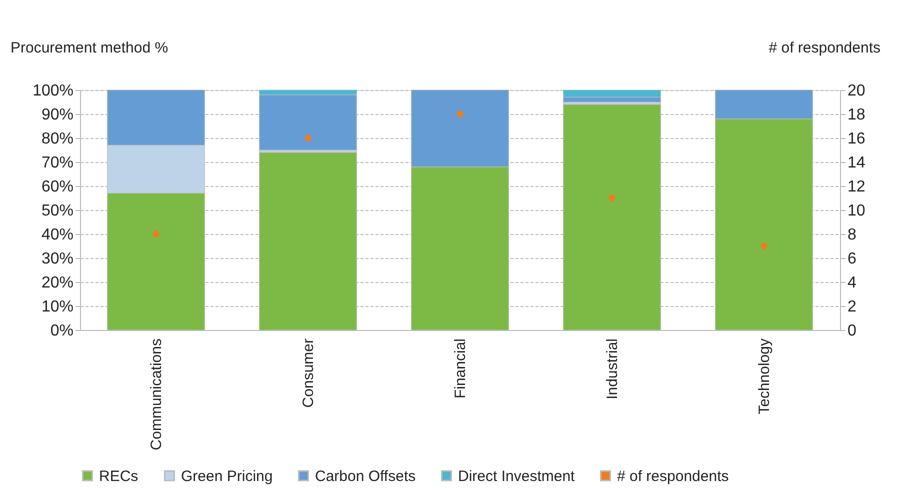 The width and height of the screenshot is (899, 492). Describe the element at coordinates (764, 376) in the screenshot. I see `x-tick-label: Technology` at that location.